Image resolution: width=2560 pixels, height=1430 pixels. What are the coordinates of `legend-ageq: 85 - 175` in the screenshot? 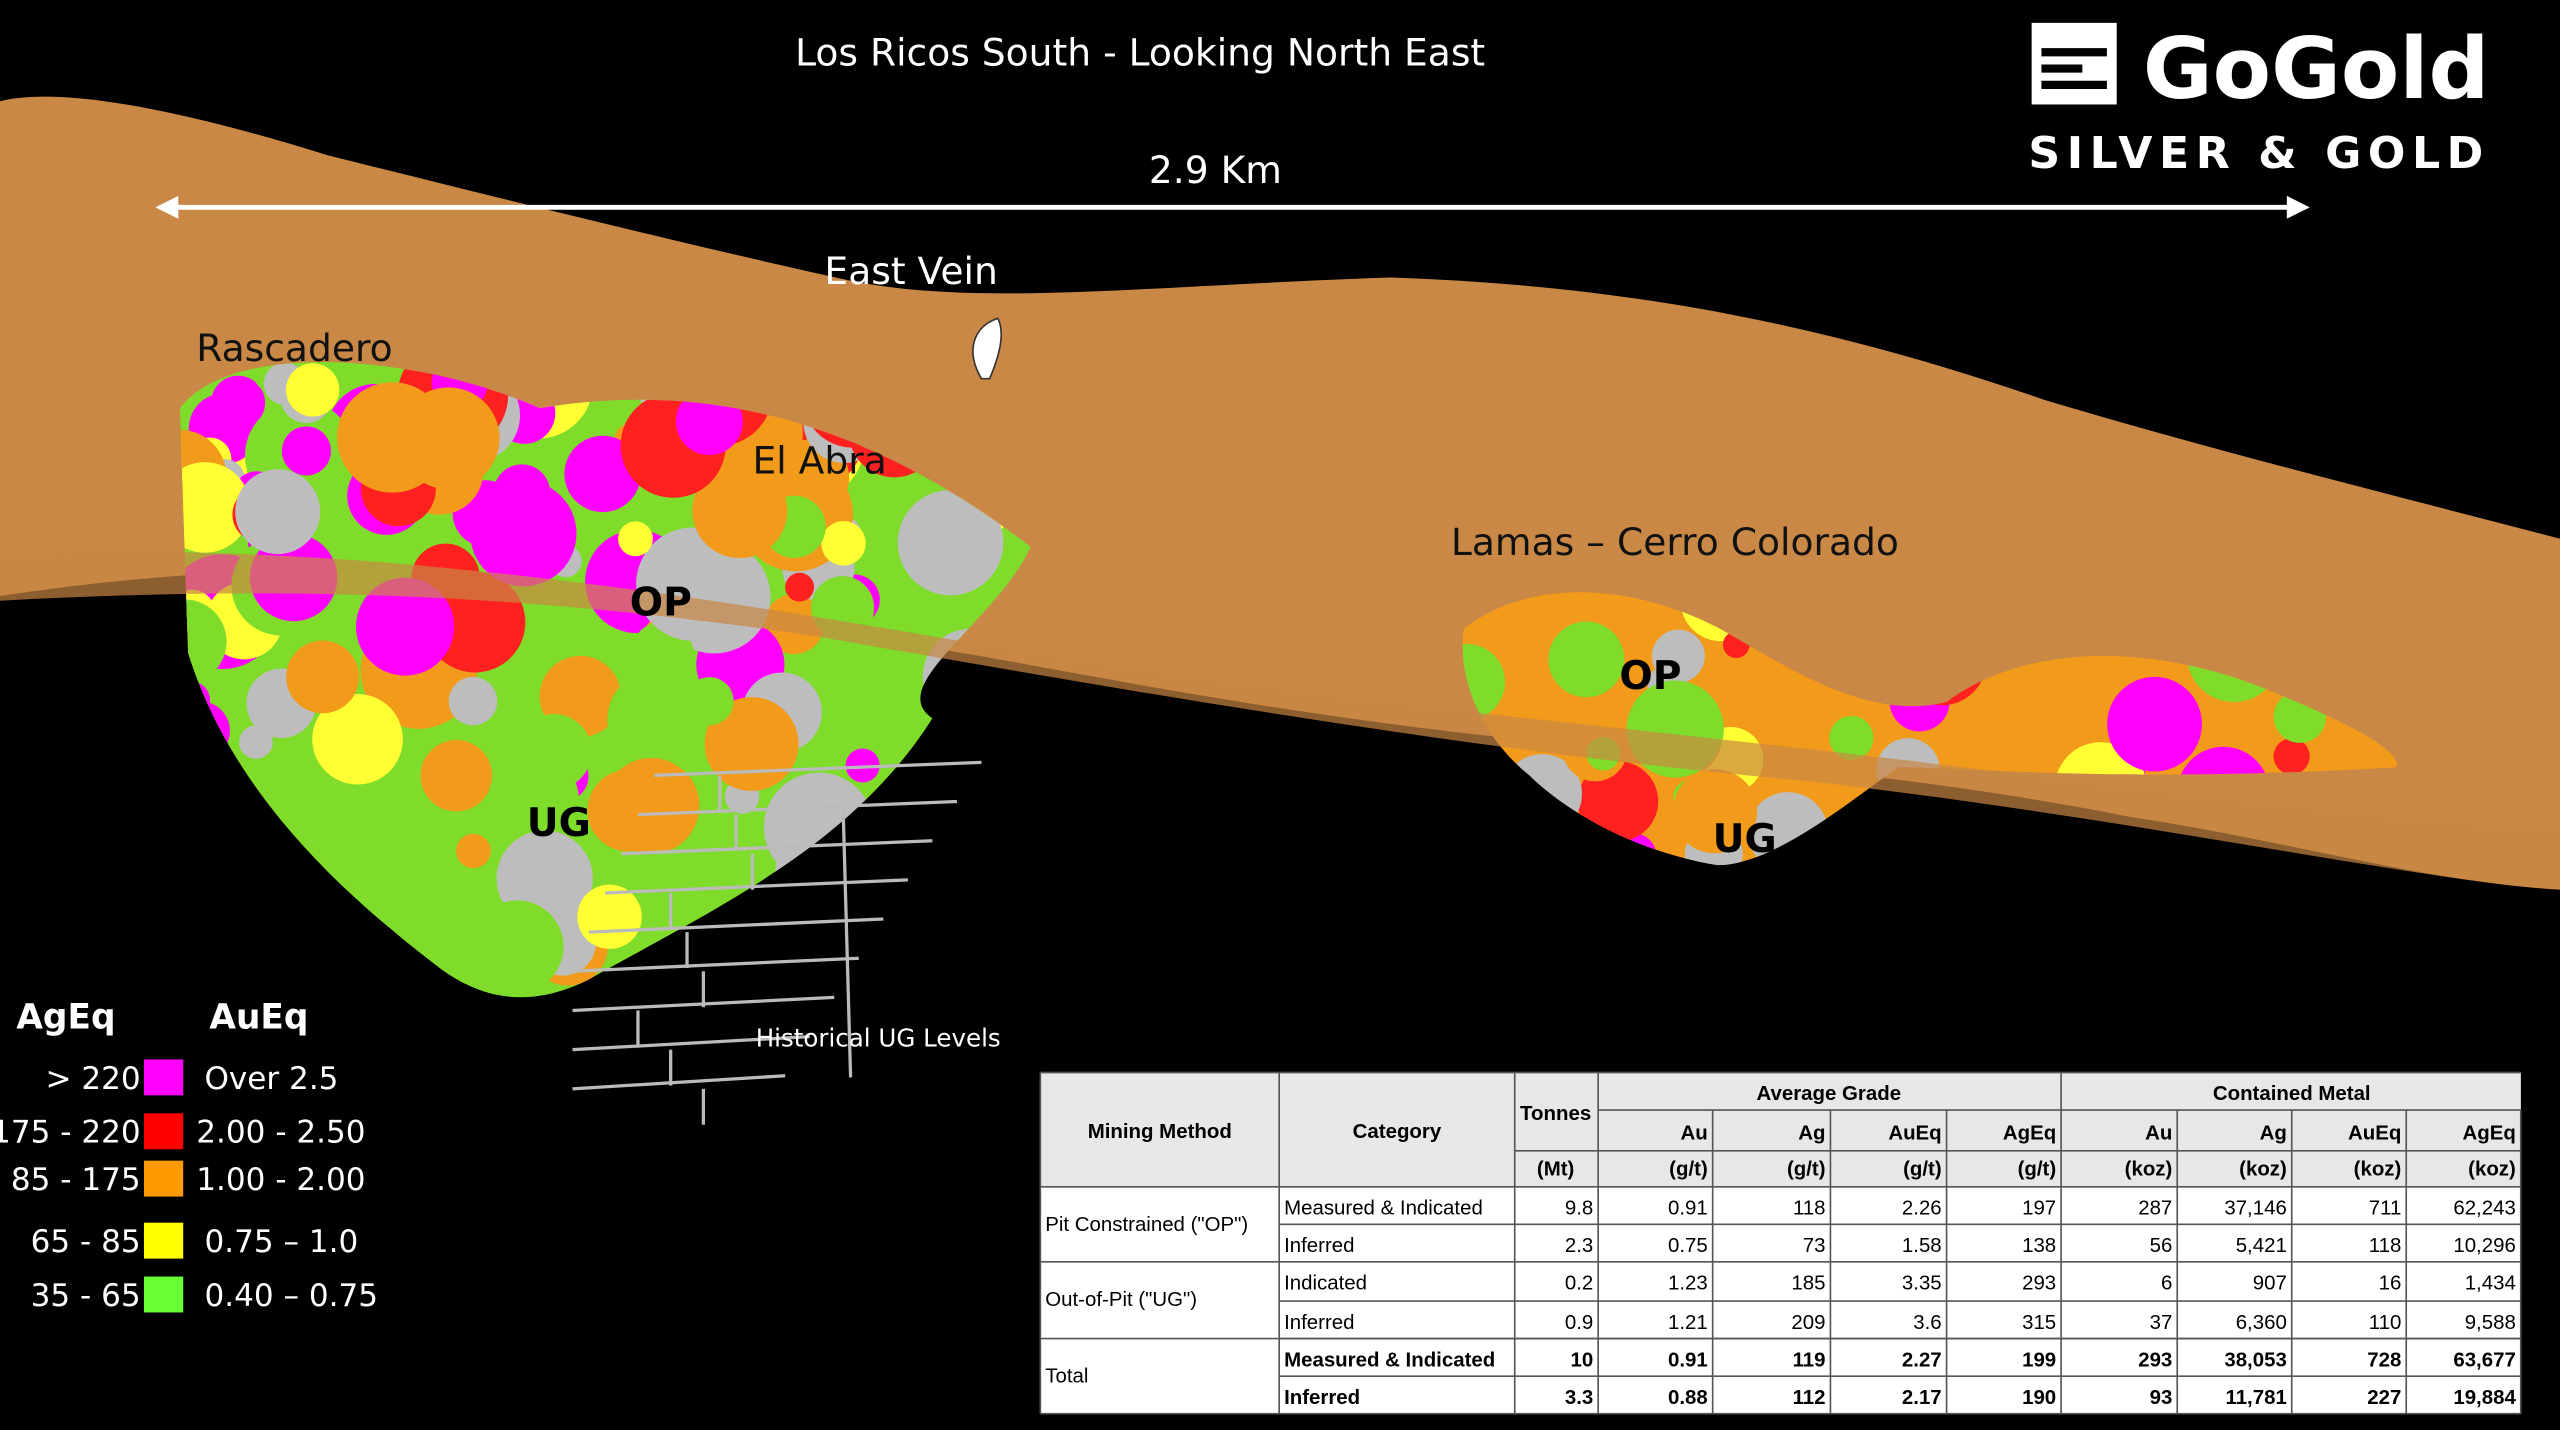 It's located at (76, 1180).